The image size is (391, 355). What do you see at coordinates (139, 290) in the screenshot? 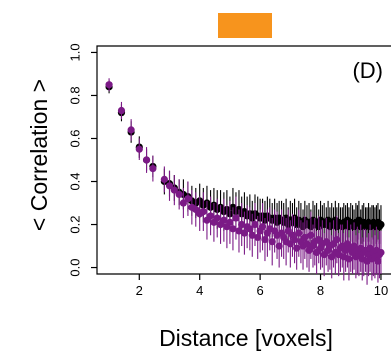
I see `x-tick-label: 2` at bounding box center [139, 290].